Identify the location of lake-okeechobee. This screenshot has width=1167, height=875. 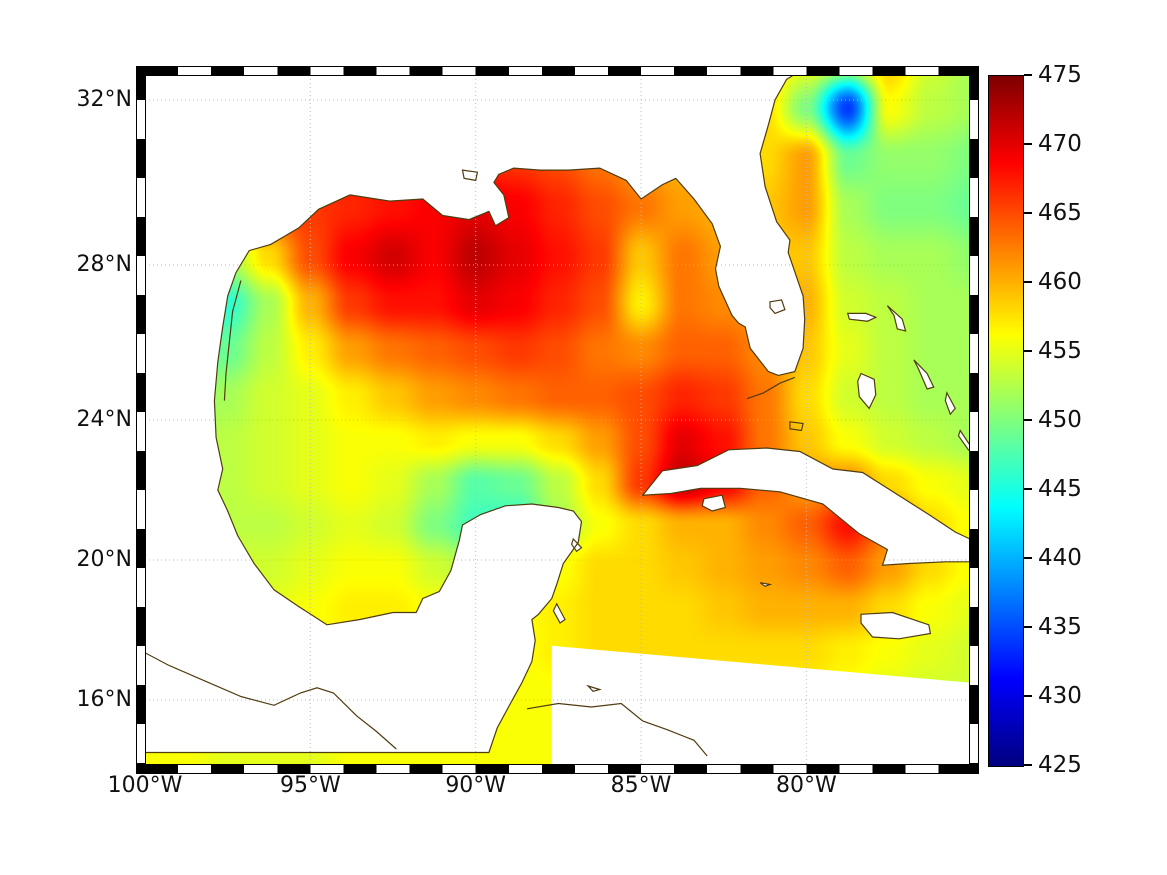
(777, 307).